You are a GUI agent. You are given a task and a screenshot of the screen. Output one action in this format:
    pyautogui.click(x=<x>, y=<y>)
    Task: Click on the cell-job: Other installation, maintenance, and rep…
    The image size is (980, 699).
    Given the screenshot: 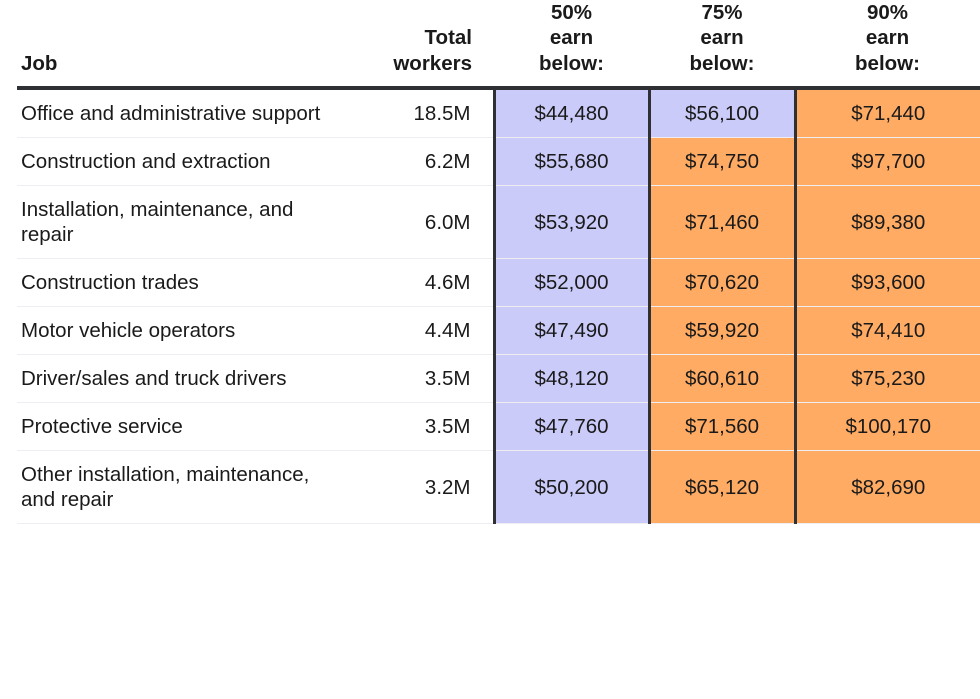 What is the action you would take?
    pyautogui.click(x=182, y=487)
    